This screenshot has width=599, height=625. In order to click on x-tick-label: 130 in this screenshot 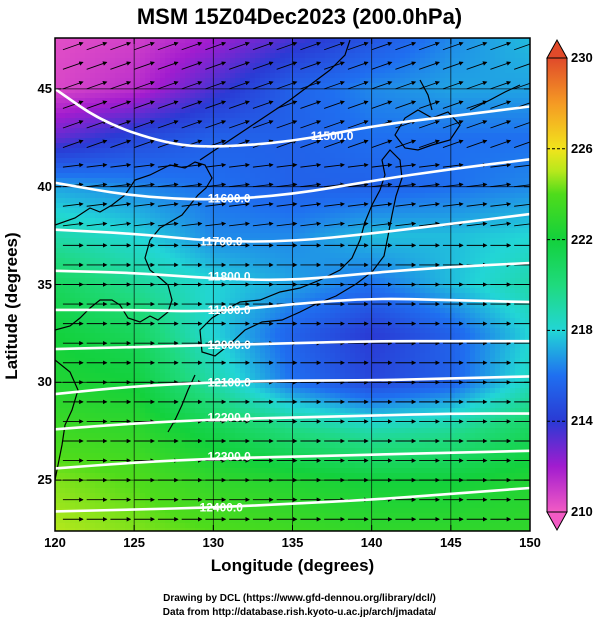, I will do `click(213, 542)`.